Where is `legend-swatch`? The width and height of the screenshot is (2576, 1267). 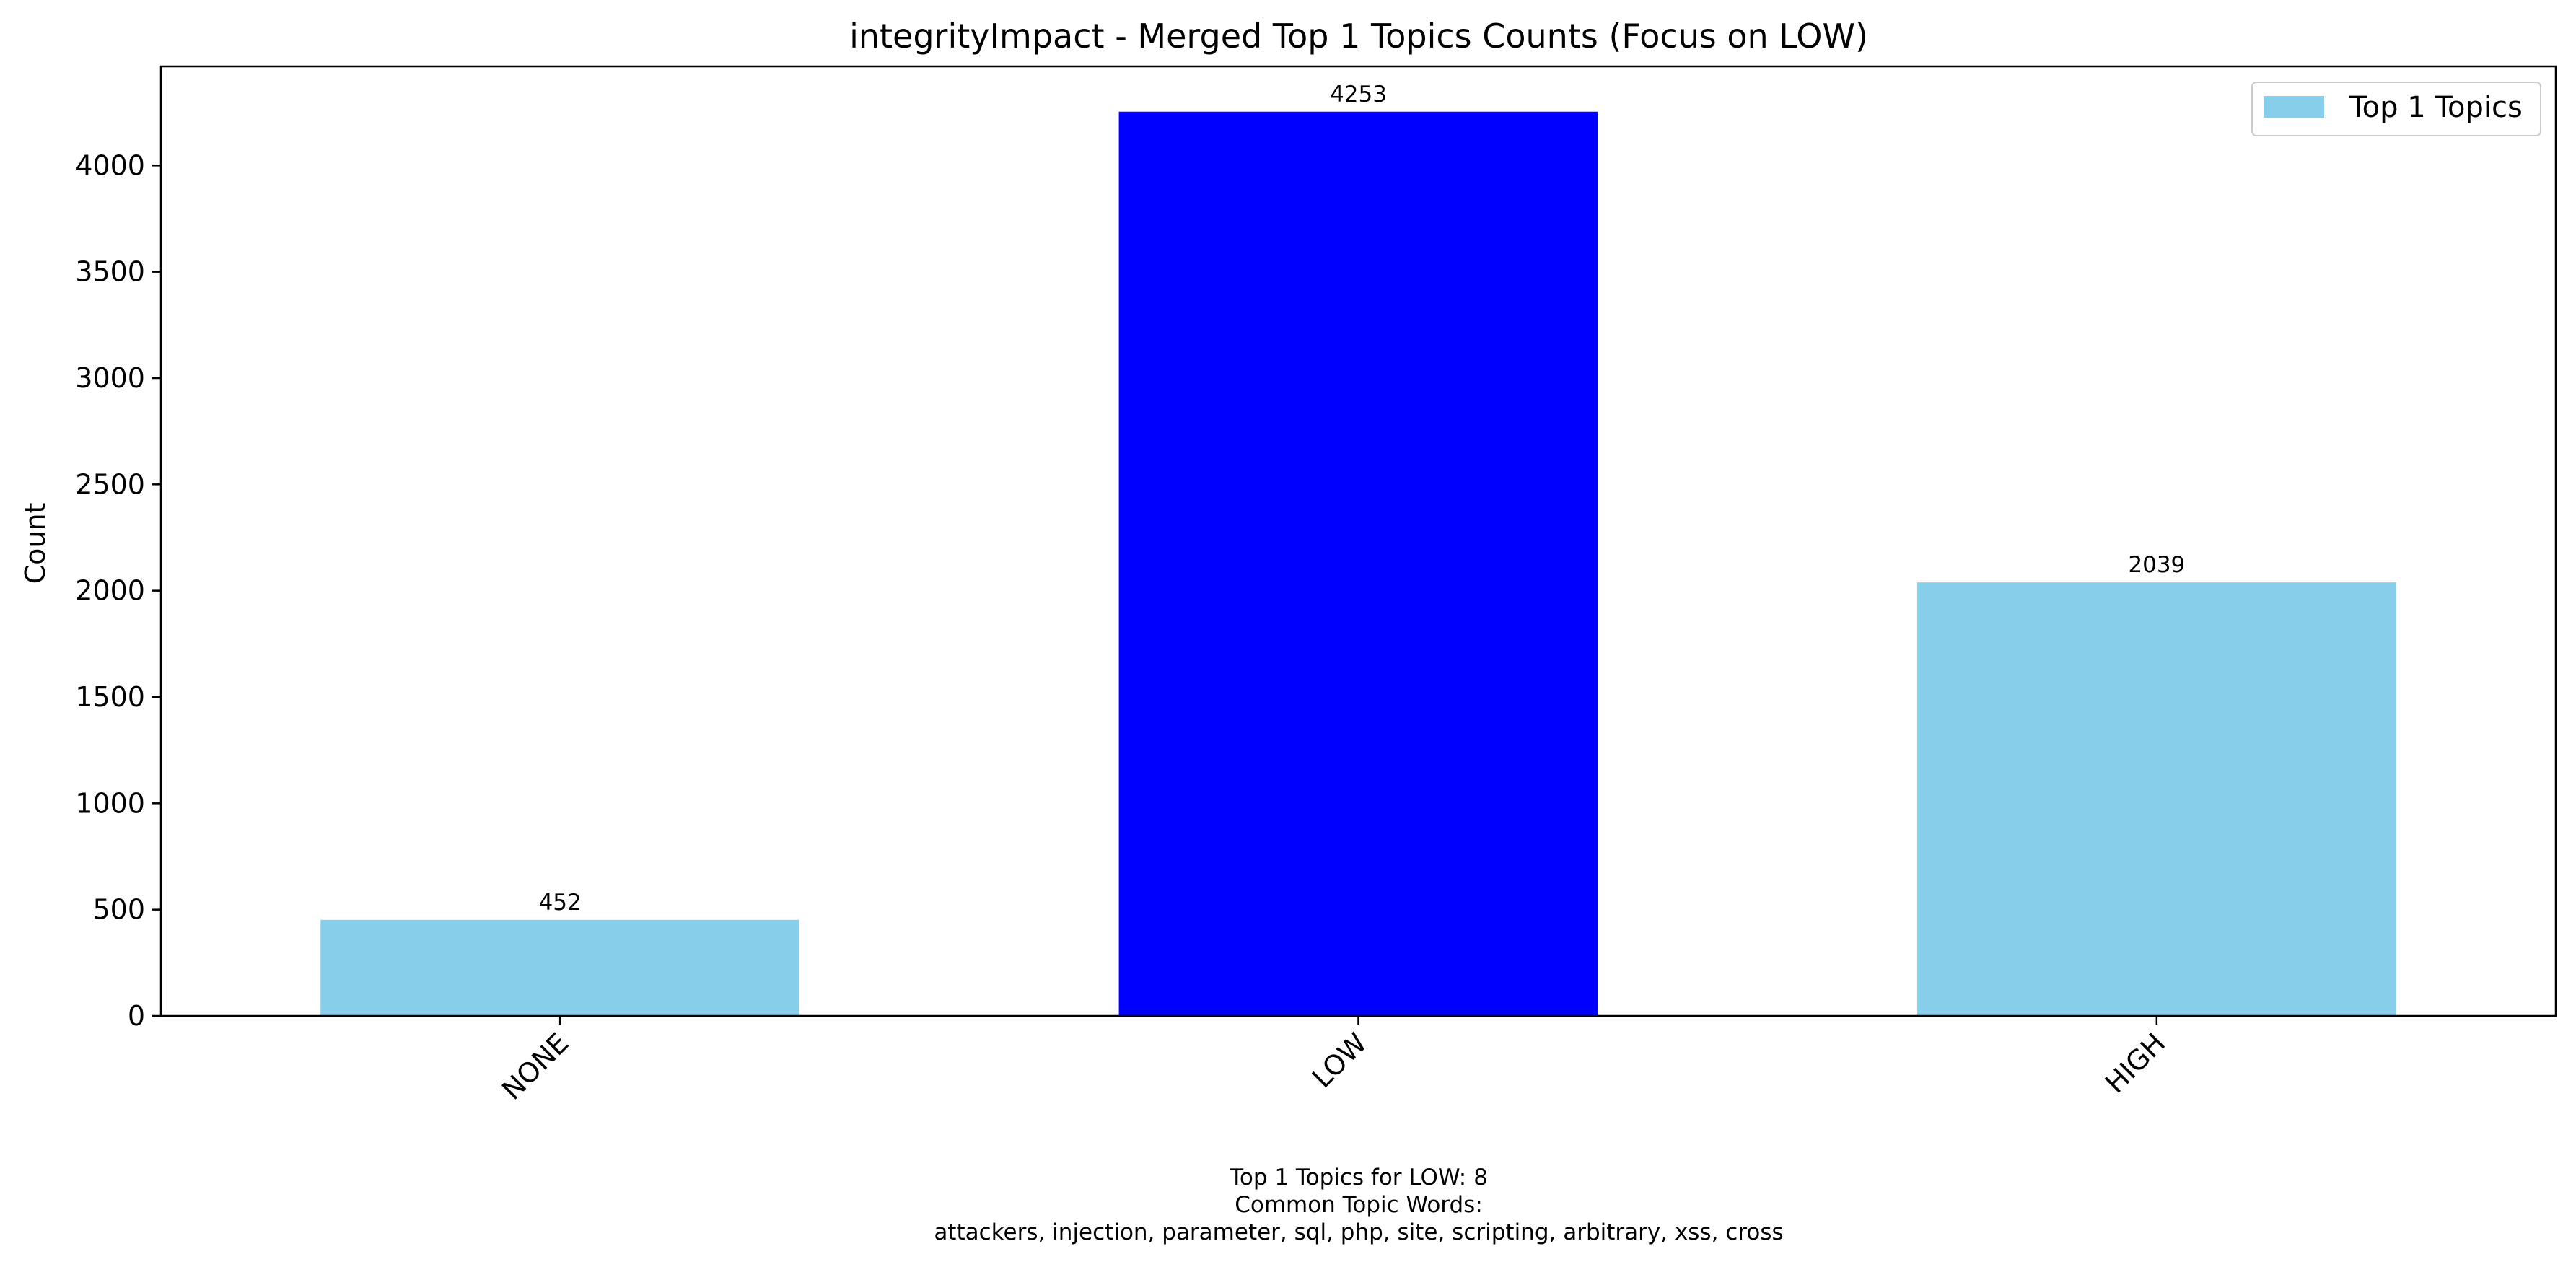
legend-swatch is located at coordinates (2294, 107).